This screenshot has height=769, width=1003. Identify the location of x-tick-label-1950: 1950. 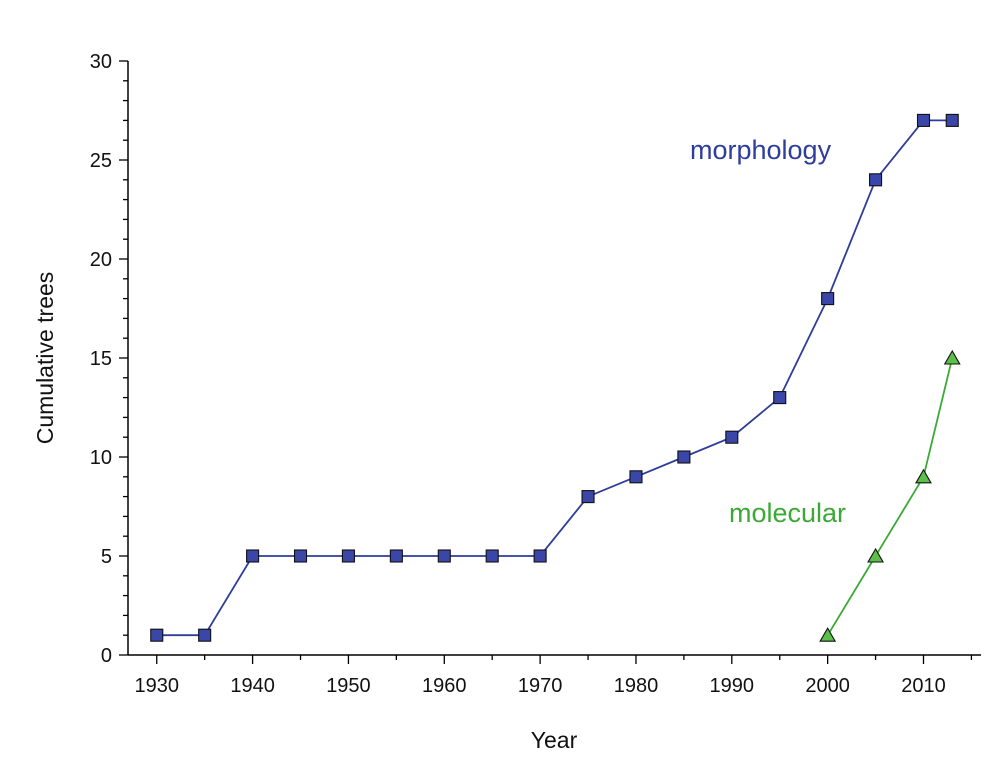
(348, 686).